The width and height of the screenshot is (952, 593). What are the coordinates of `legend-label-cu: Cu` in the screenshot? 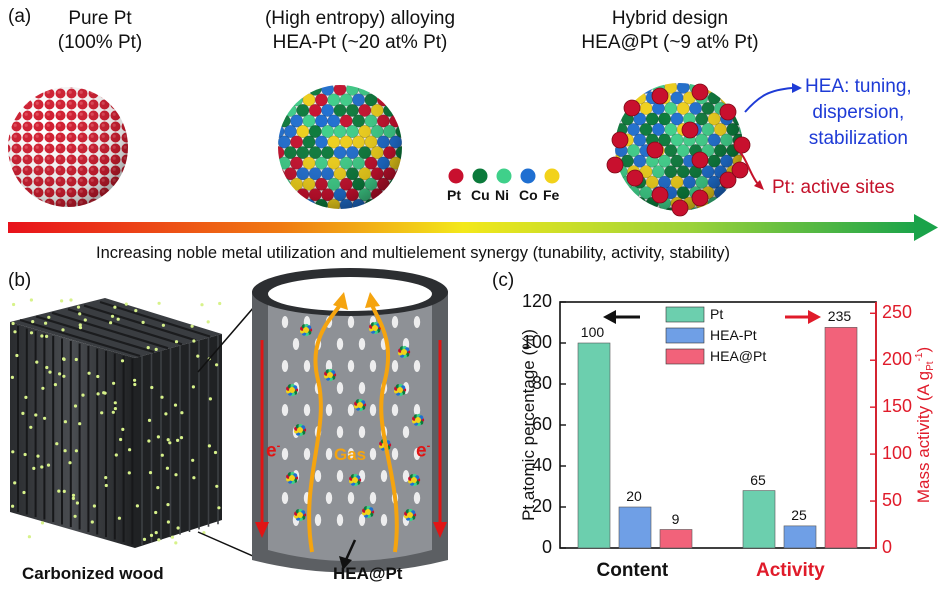 It's located at (480, 195).